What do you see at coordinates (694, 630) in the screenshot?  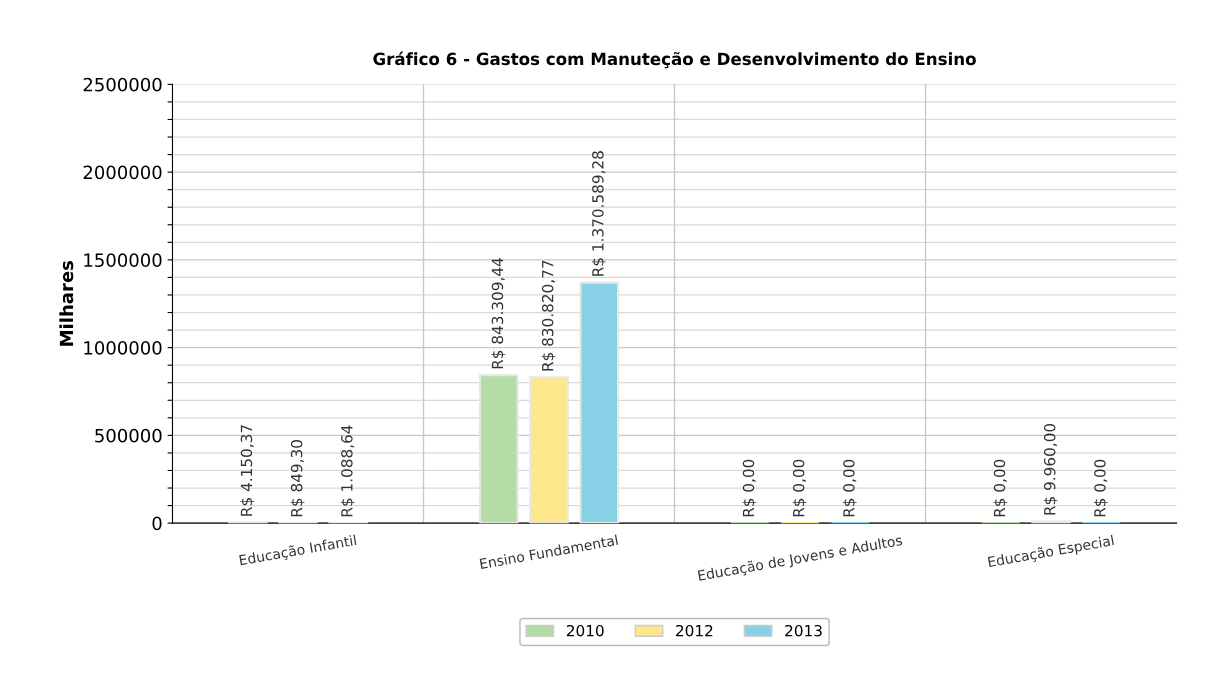 I see `legend-label: 2012` at bounding box center [694, 630].